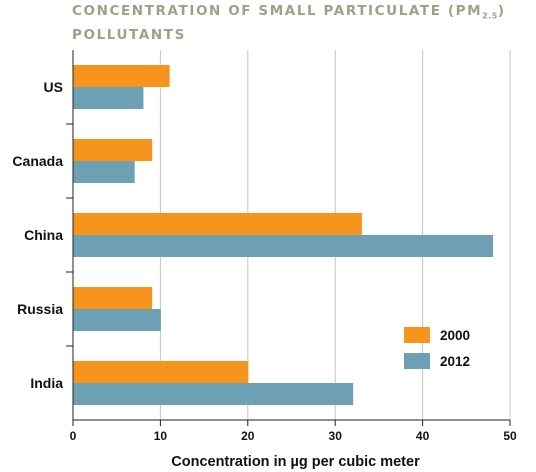 This screenshot has width=536, height=472. Describe the element at coordinates (336, 436) in the screenshot. I see `x-tick-label-30: 30` at that location.